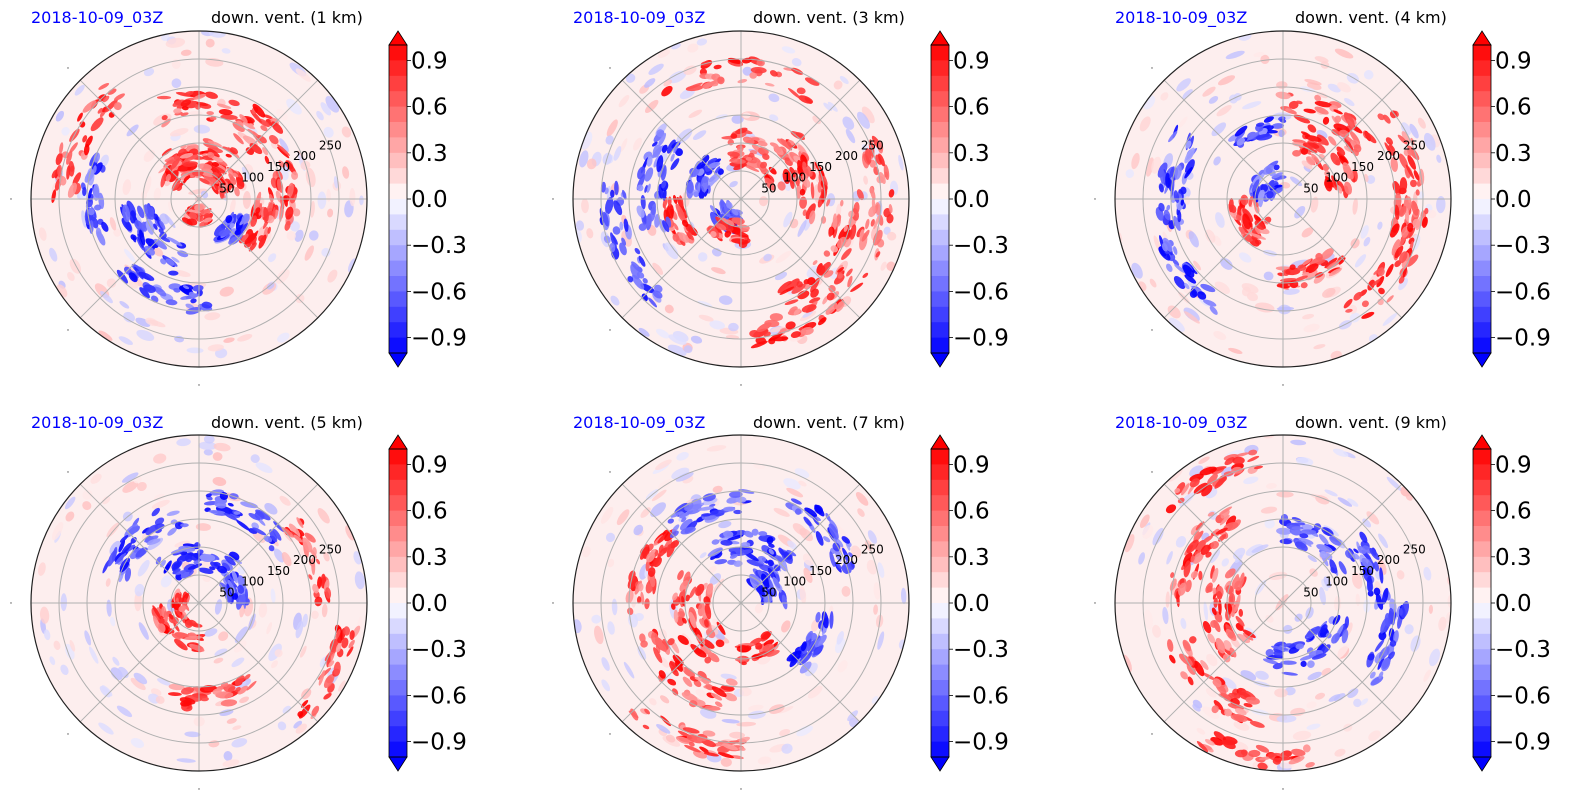  I want to click on colorbar-tick-label: −0.6, so click(1523, 292).